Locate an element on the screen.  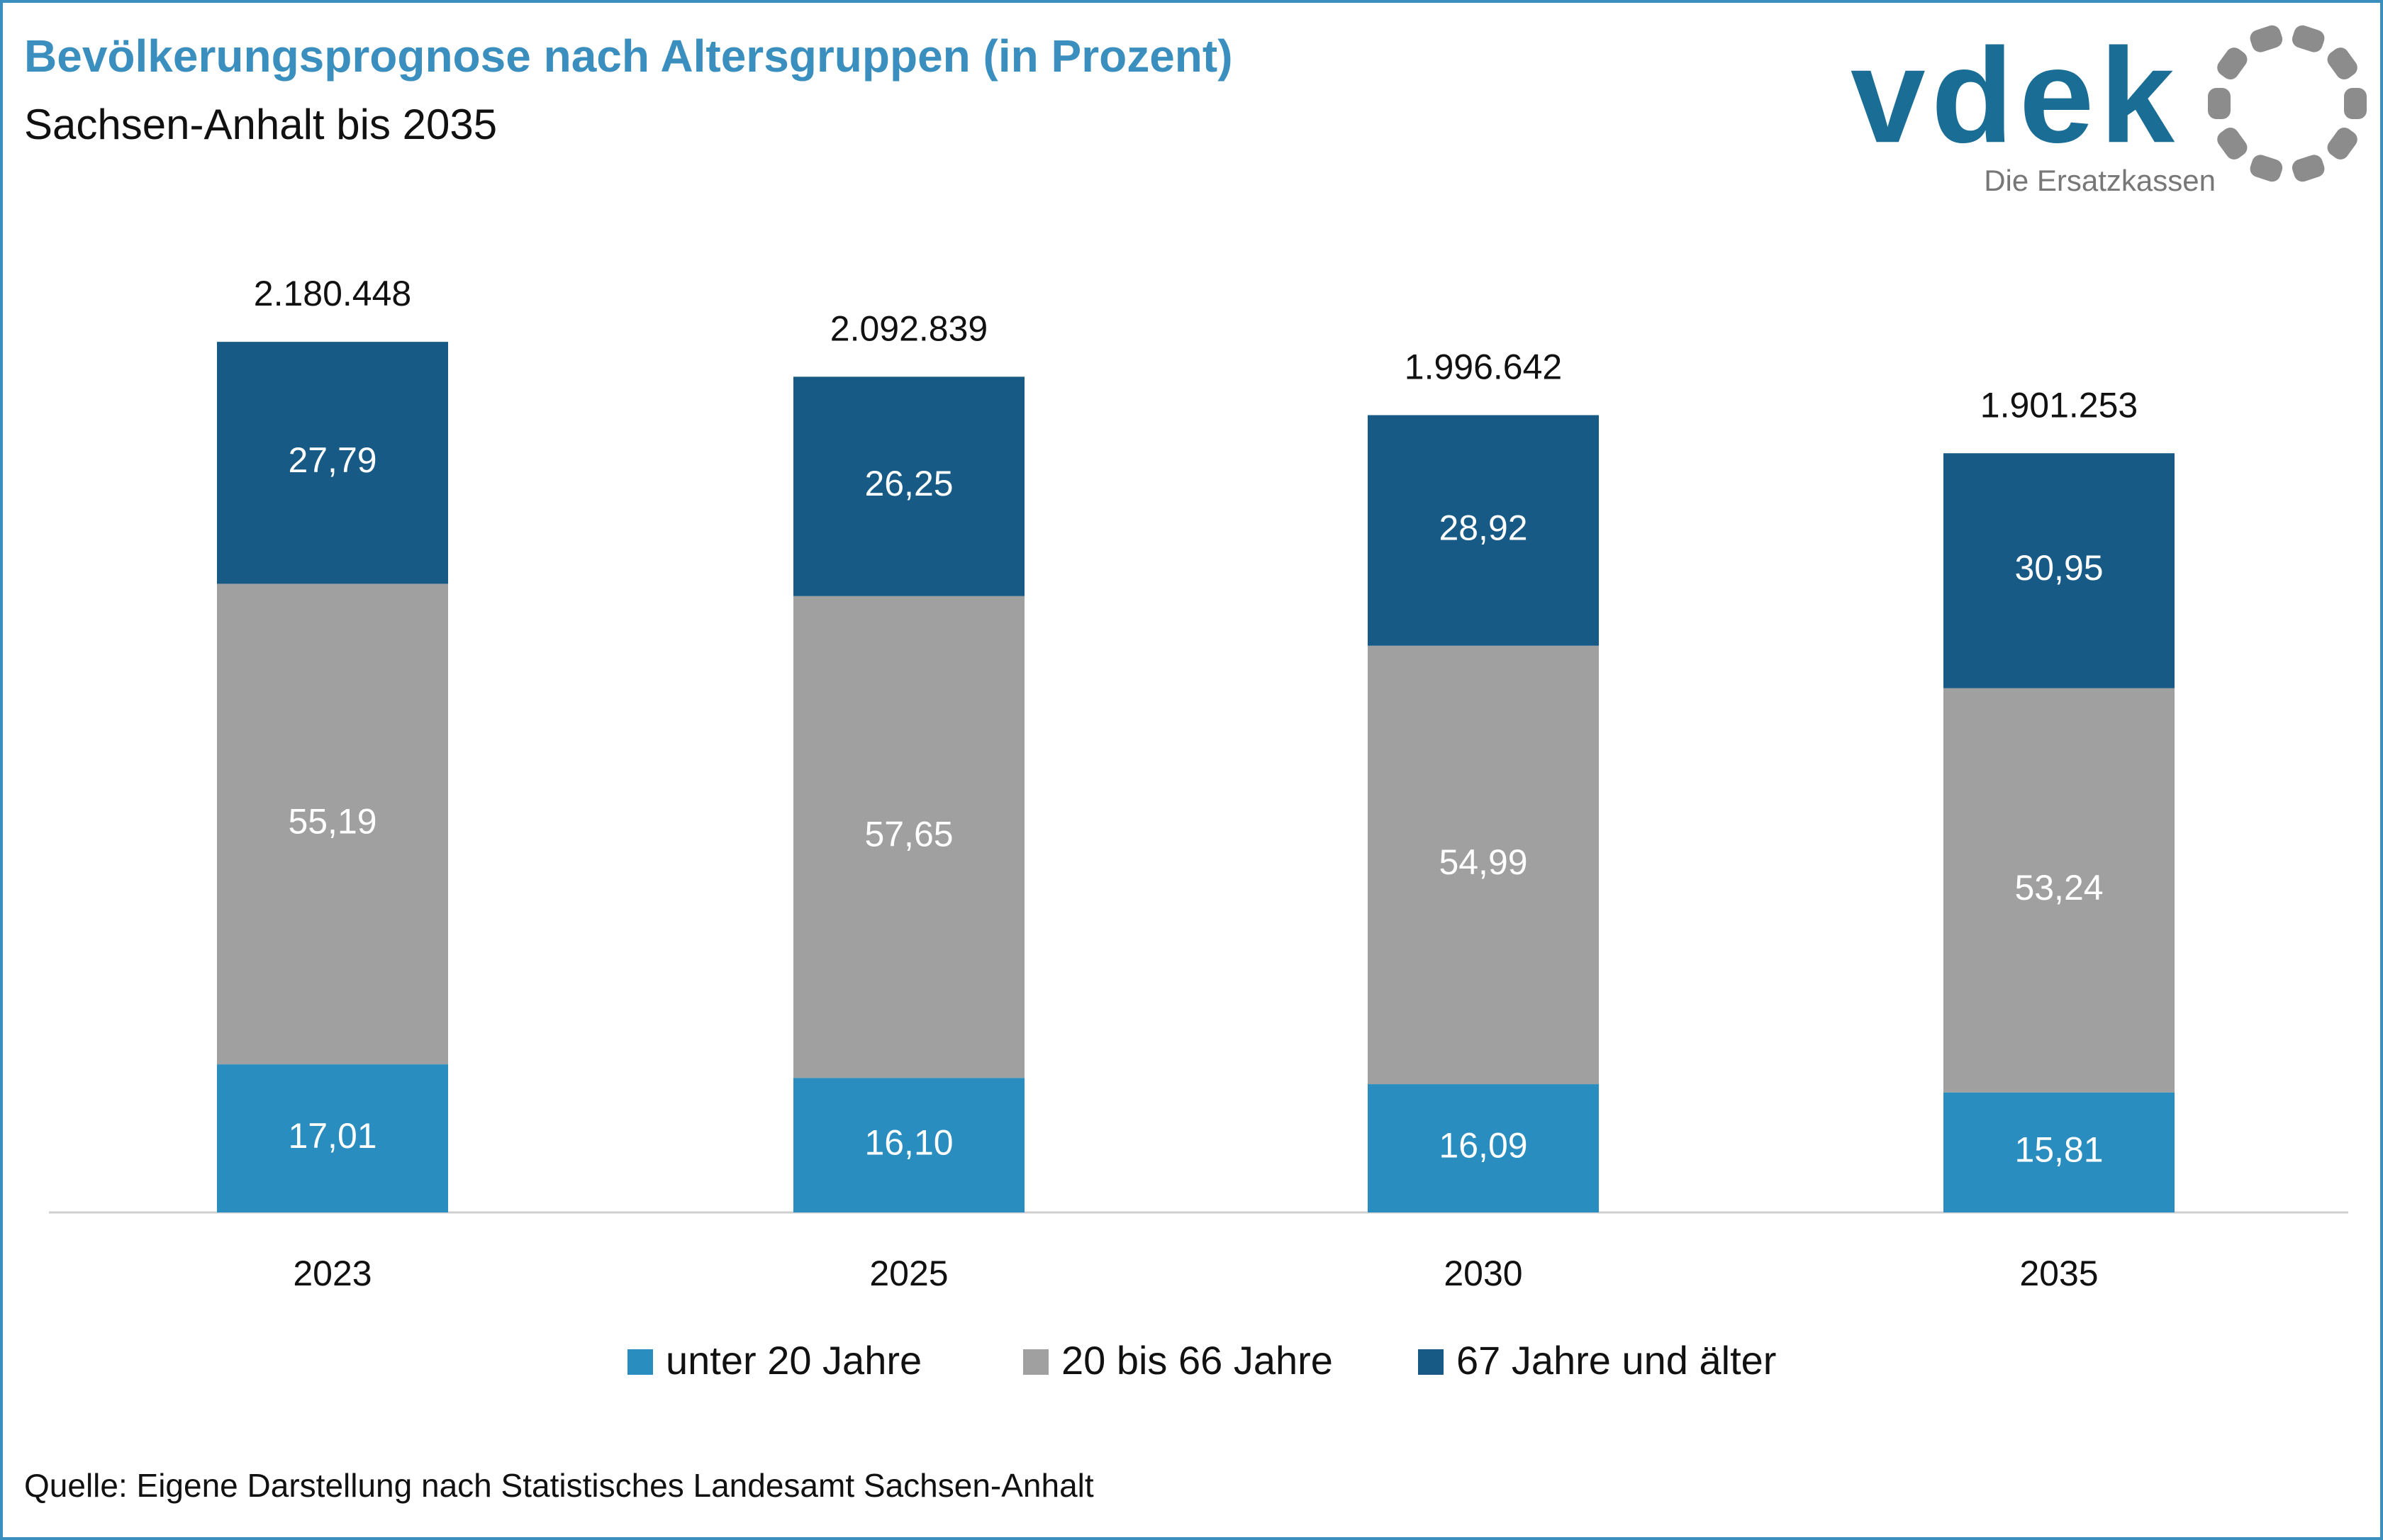
x-tick-label: 2035 is located at coordinates (2058, 1273).